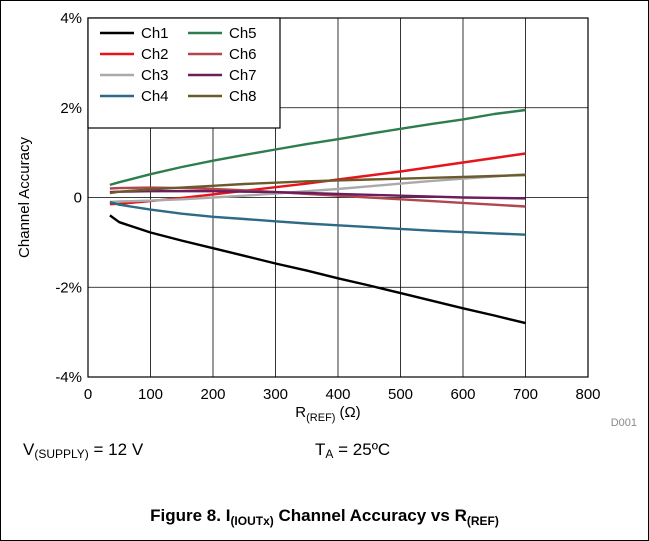 Image resolution: width=649 pixels, height=541 pixels. I want to click on temperature-symbol: T, so click(320, 449).